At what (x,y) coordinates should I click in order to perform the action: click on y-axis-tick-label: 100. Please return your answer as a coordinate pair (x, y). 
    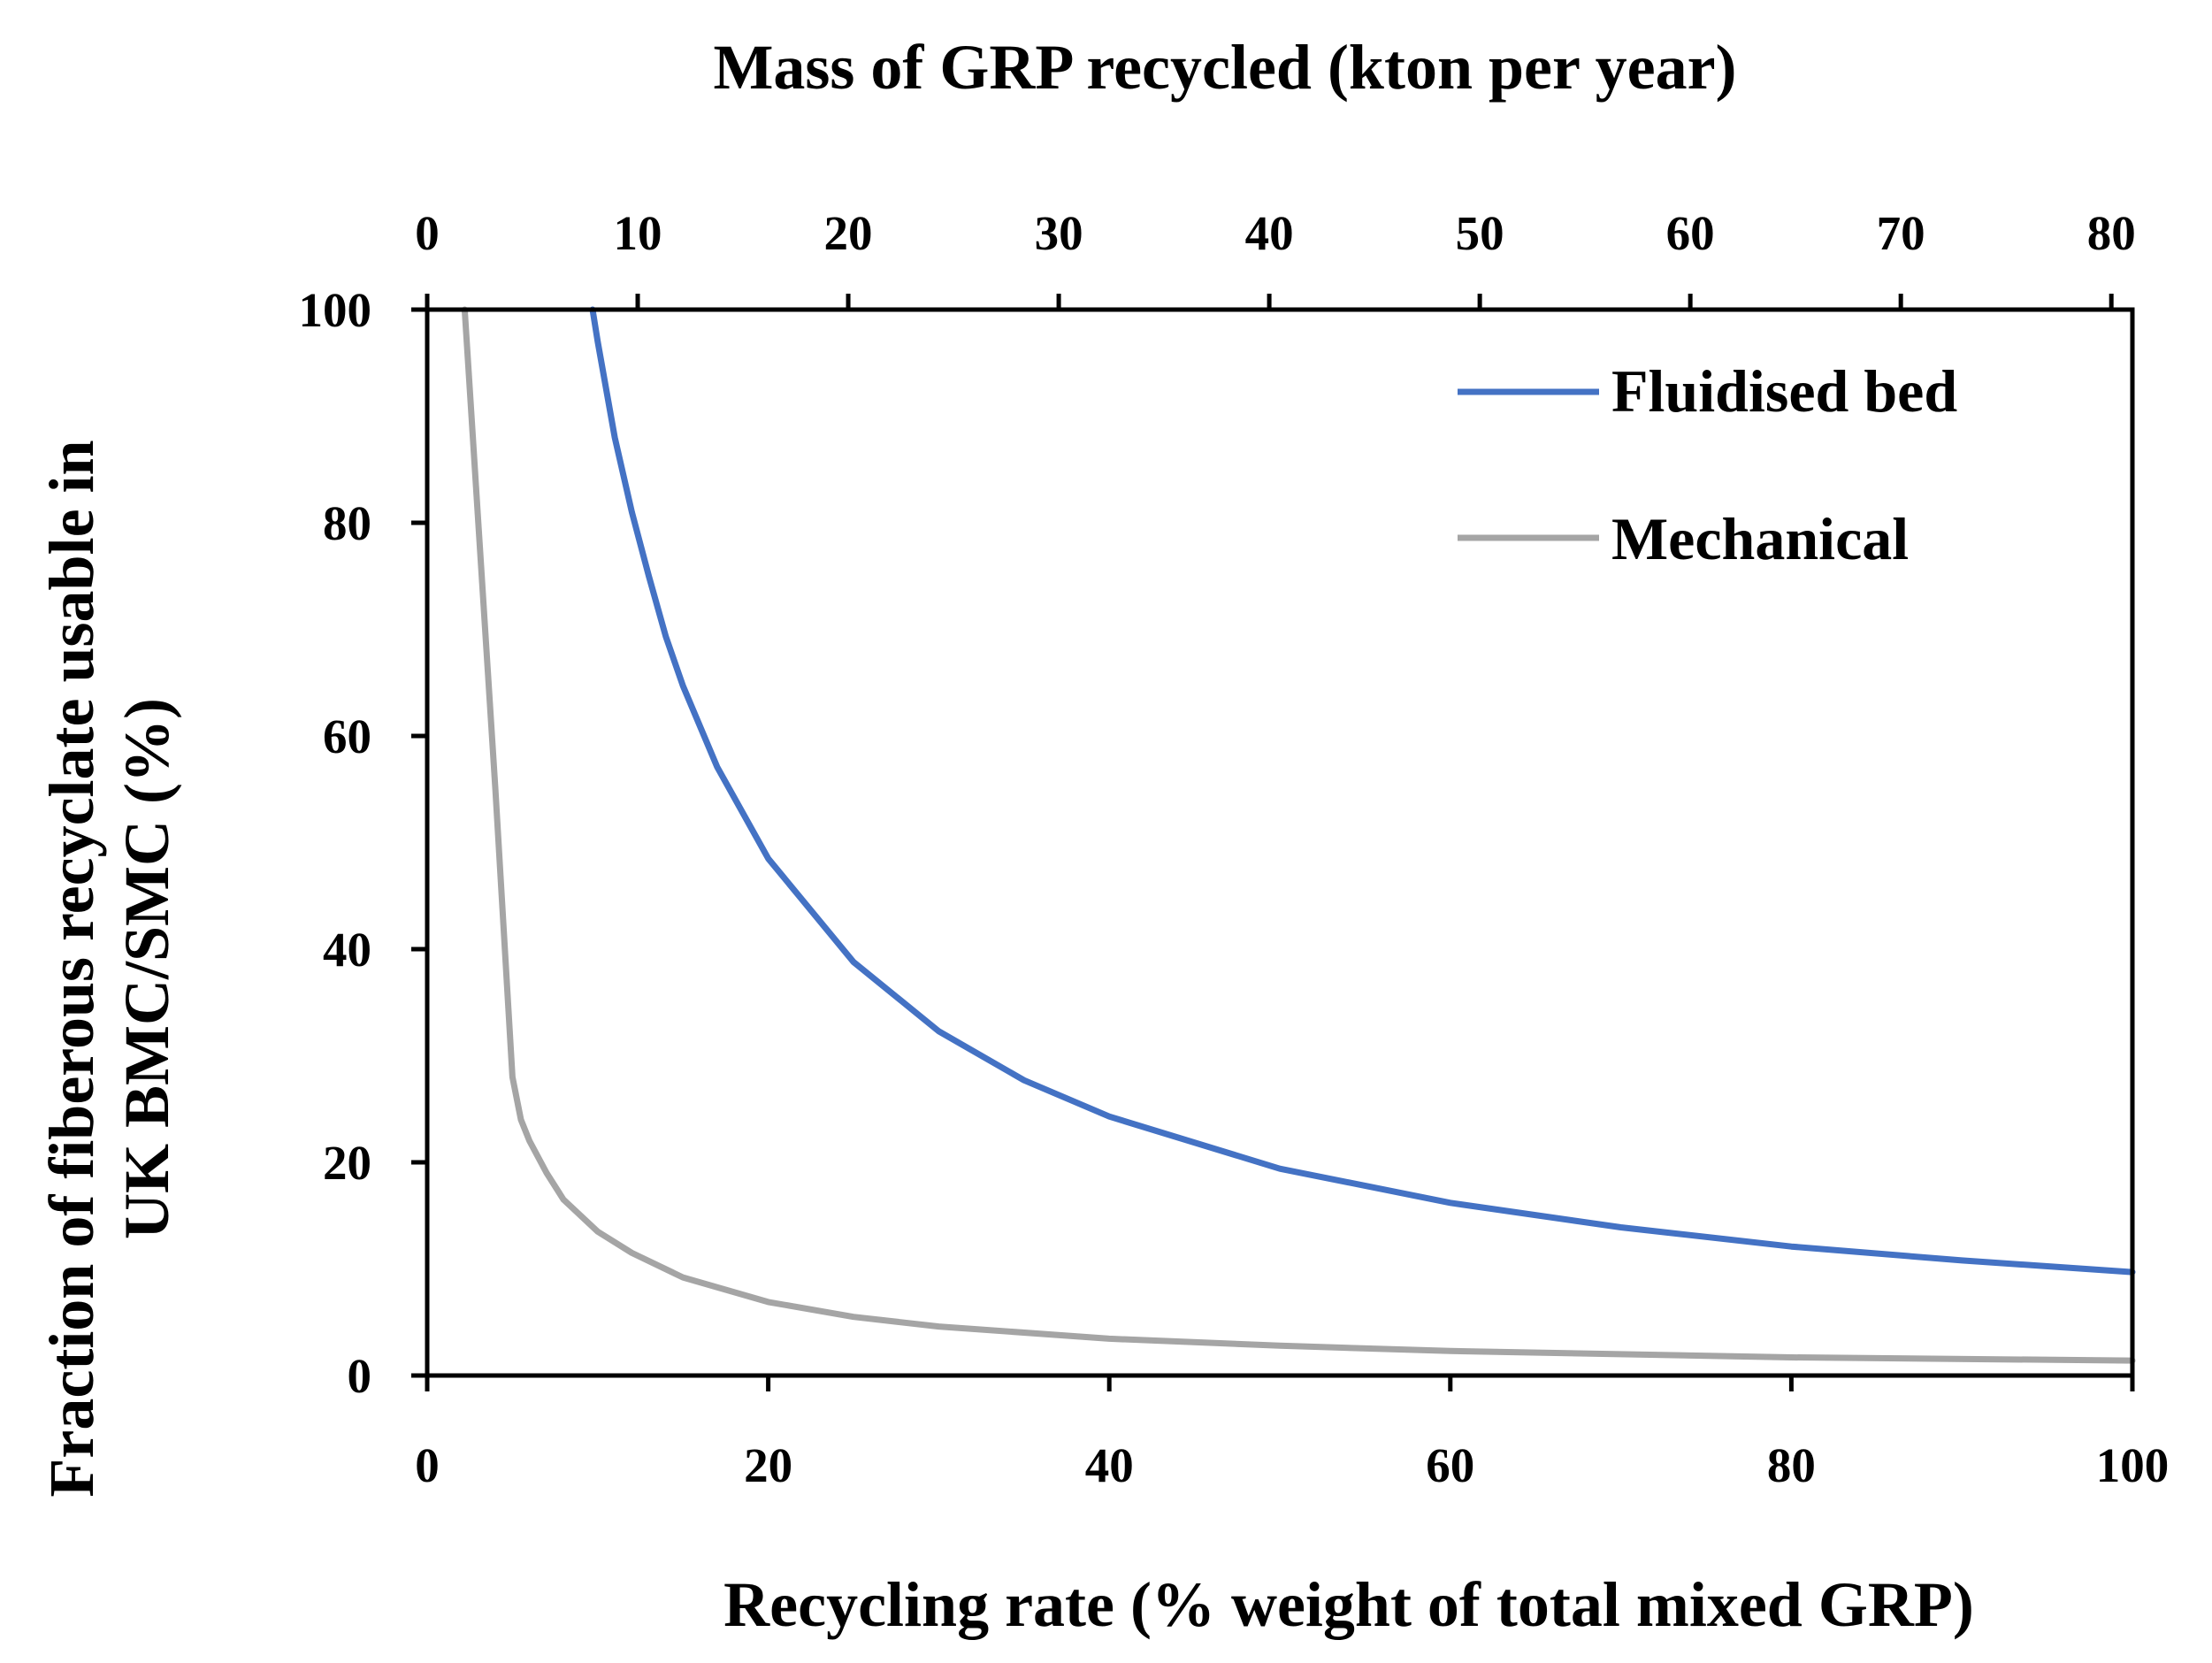
    Looking at the image, I should click on (335, 310).